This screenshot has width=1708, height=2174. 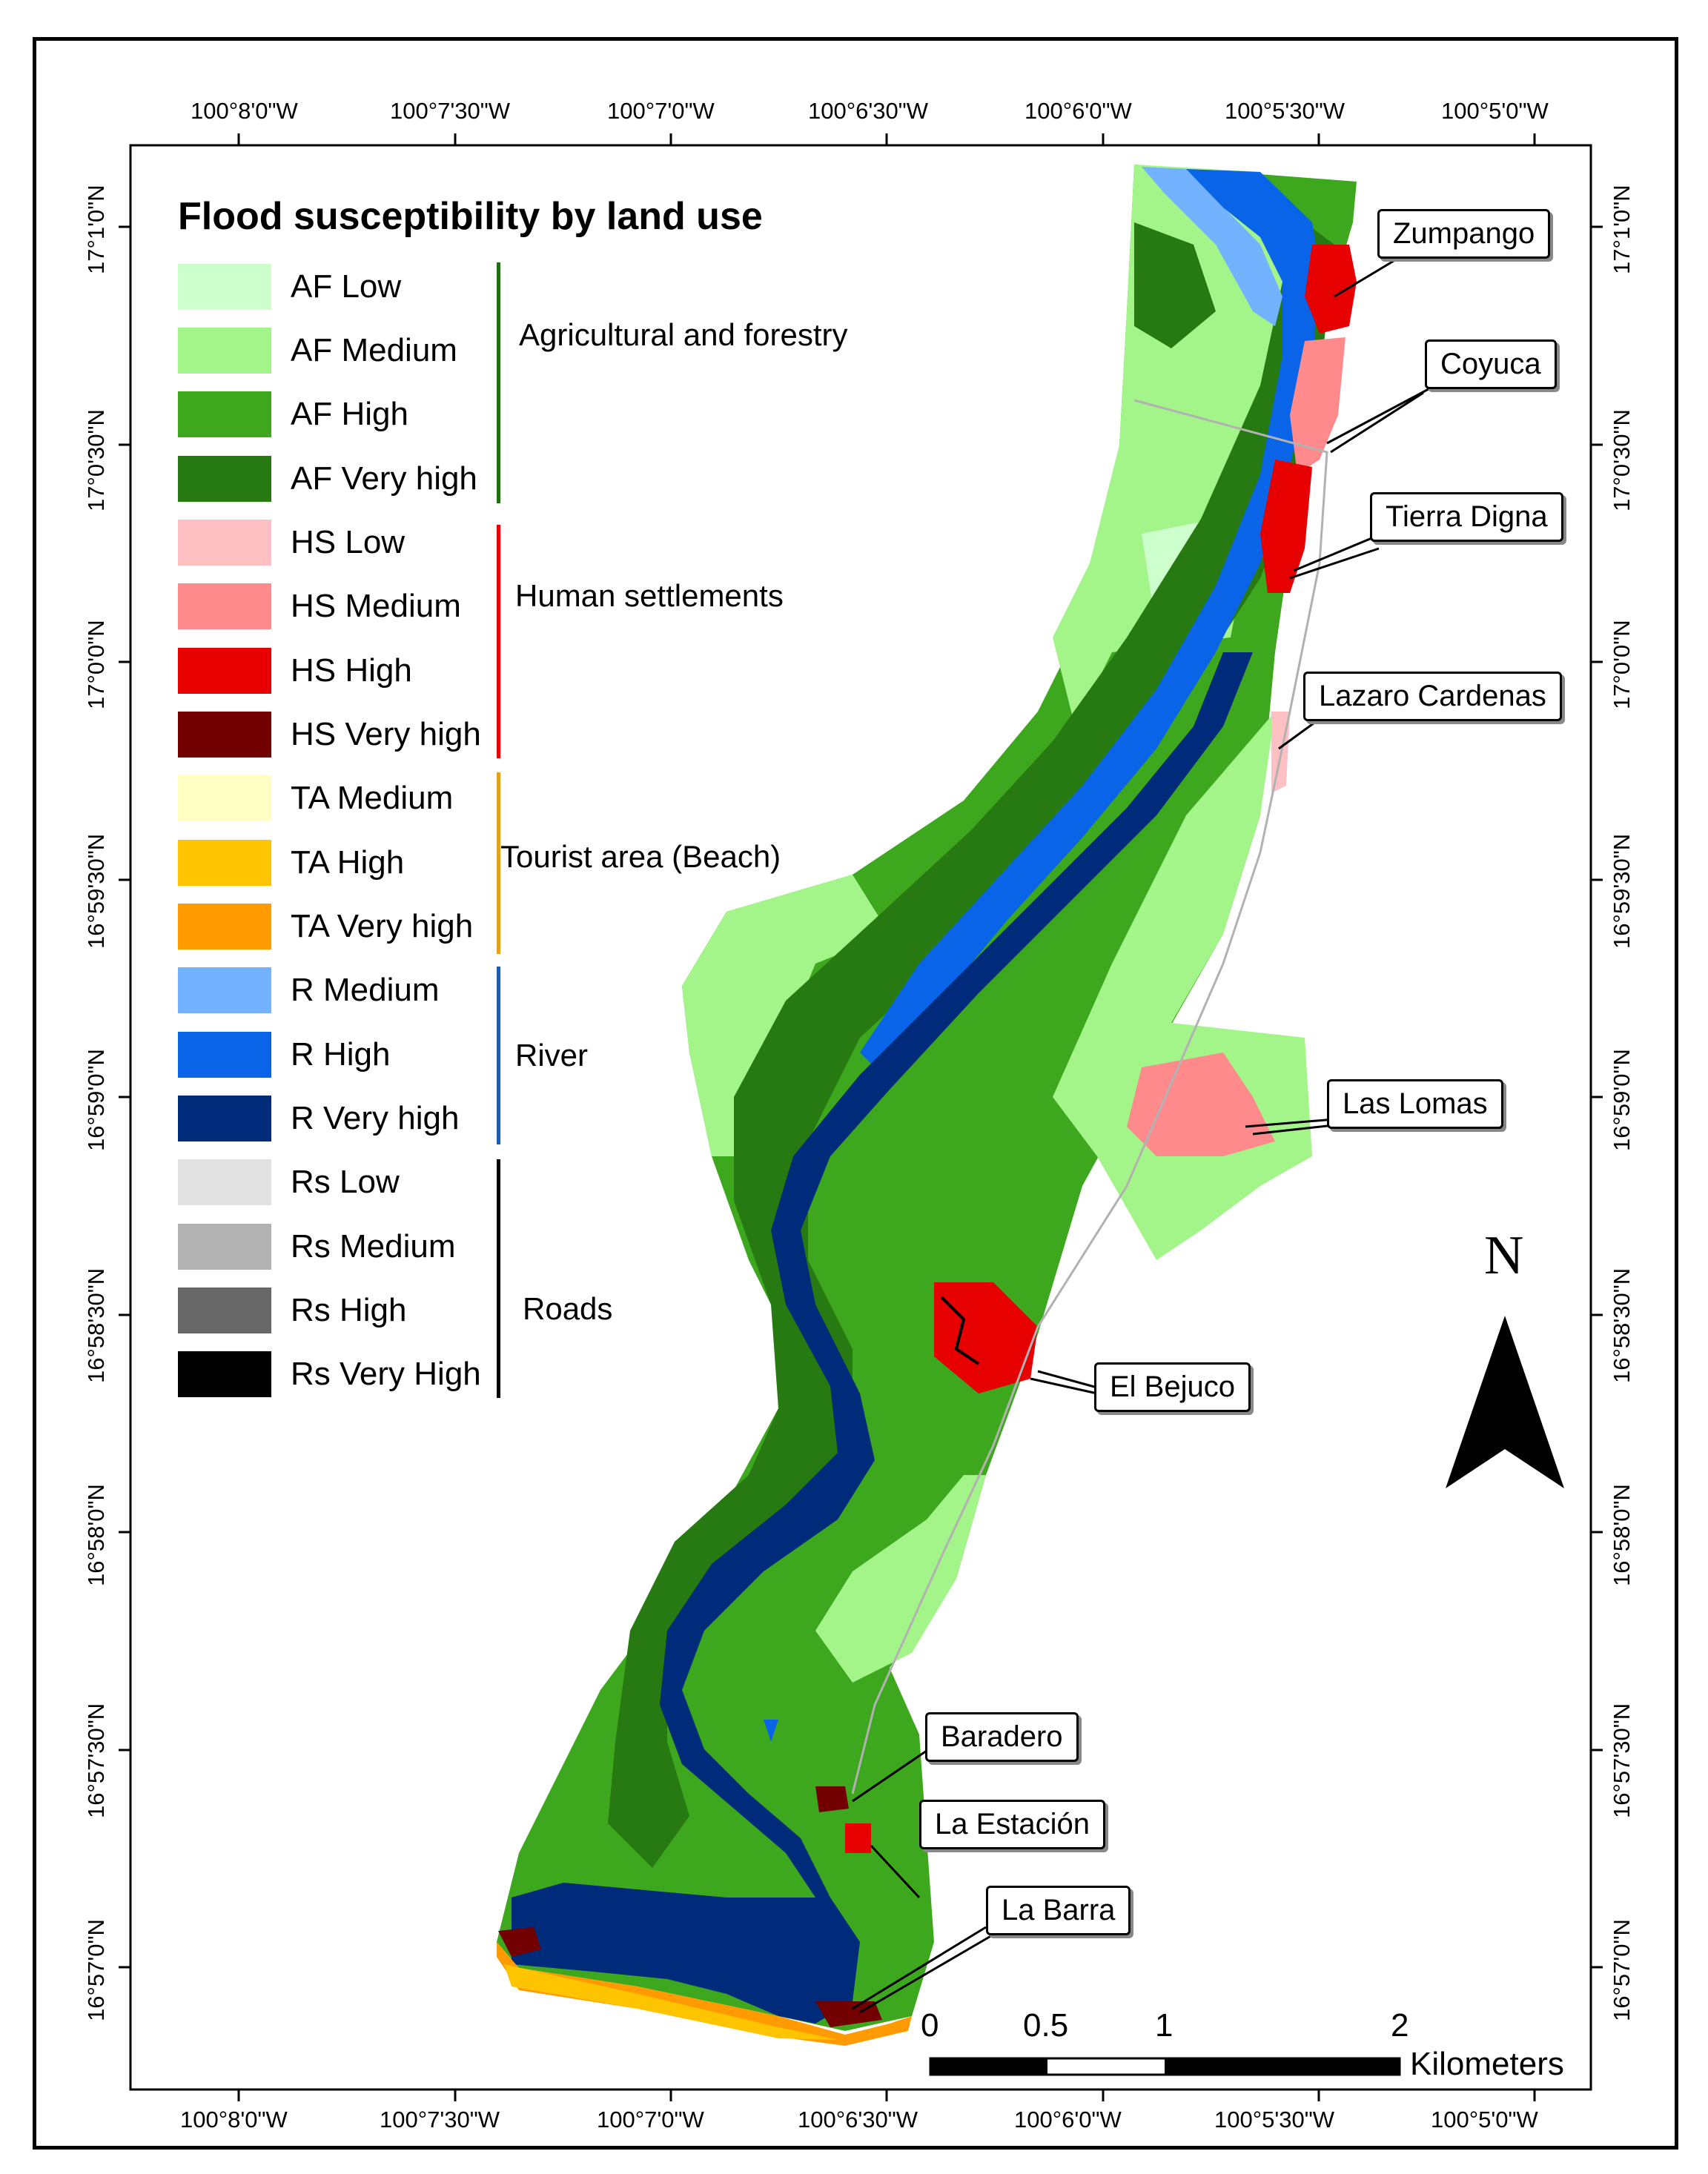 I want to click on place-label-tierra-digna: Tierra Digna, so click(x=1466, y=517).